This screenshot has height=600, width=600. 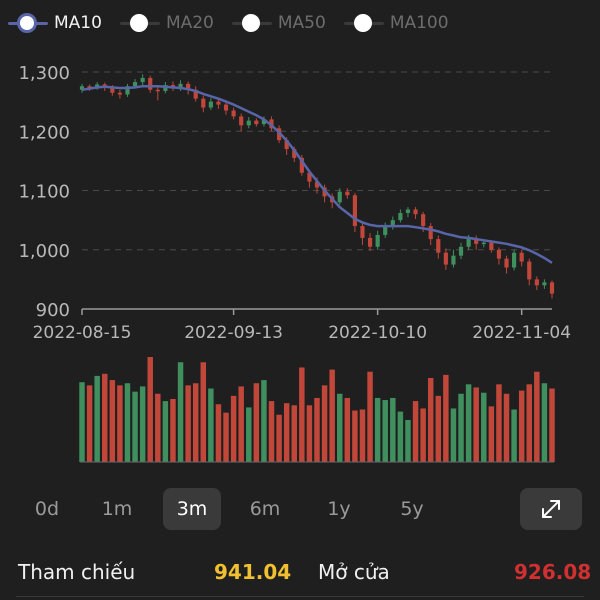 I want to click on reference-price-value: 941.04, so click(x=253, y=572).